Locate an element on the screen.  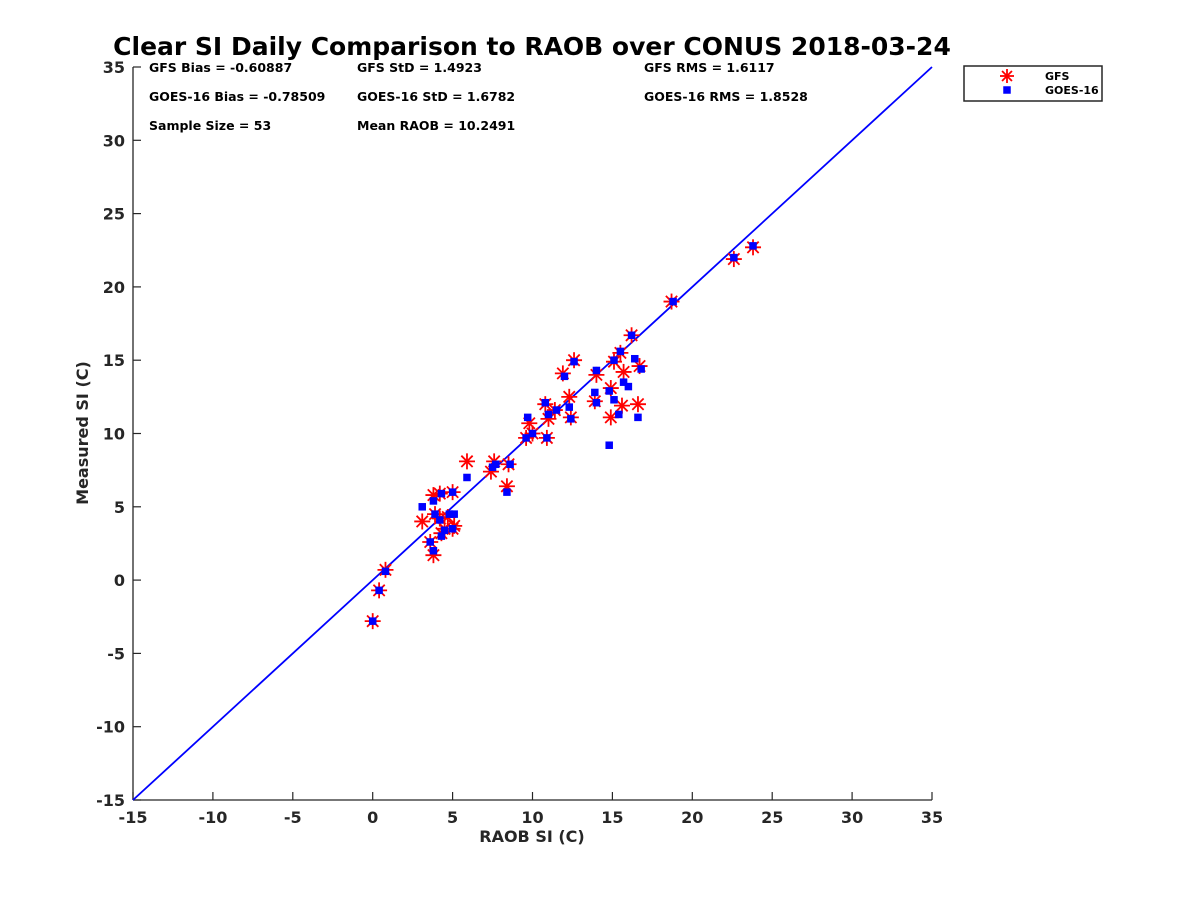
x-tick-label: -15 is located at coordinates (133, 817).